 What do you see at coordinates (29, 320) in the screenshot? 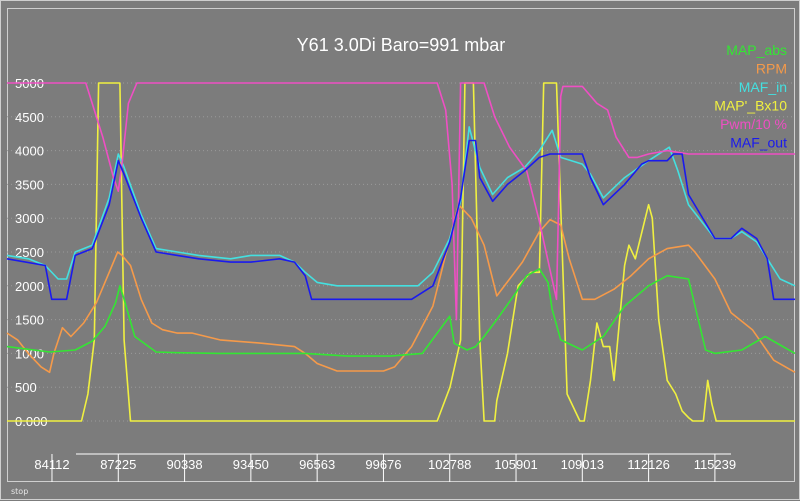
I see `y-tick-label: 1500` at bounding box center [29, 320].